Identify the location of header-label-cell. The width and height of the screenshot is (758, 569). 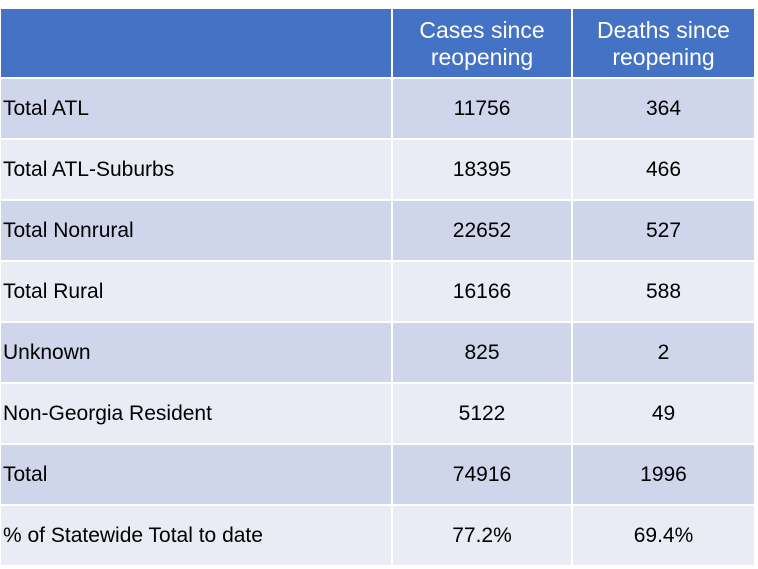
(197, 44).